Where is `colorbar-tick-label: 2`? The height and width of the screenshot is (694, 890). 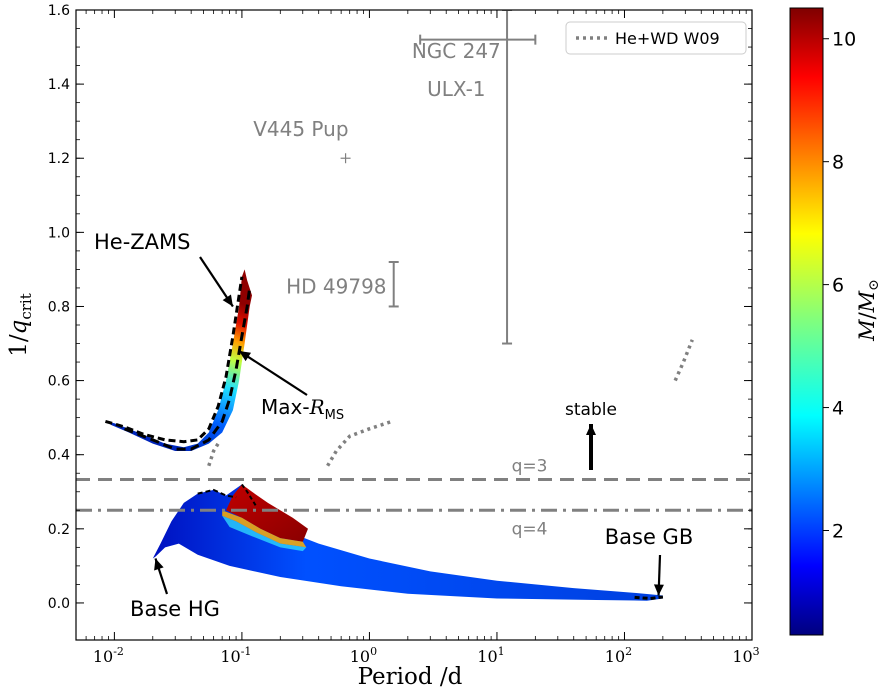 colorbar-tick-label: 2 is located at coordinates (838, 532).